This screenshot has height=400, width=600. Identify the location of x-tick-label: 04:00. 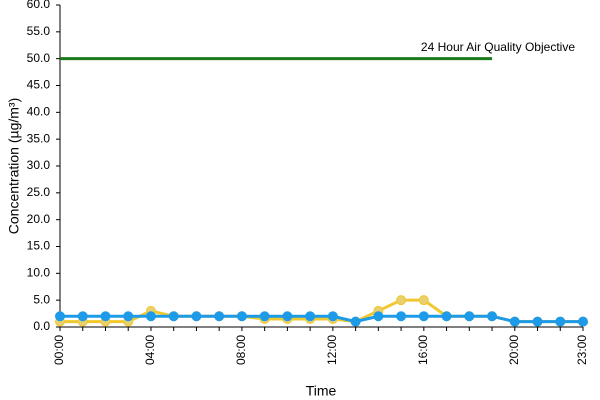
(150, 350).